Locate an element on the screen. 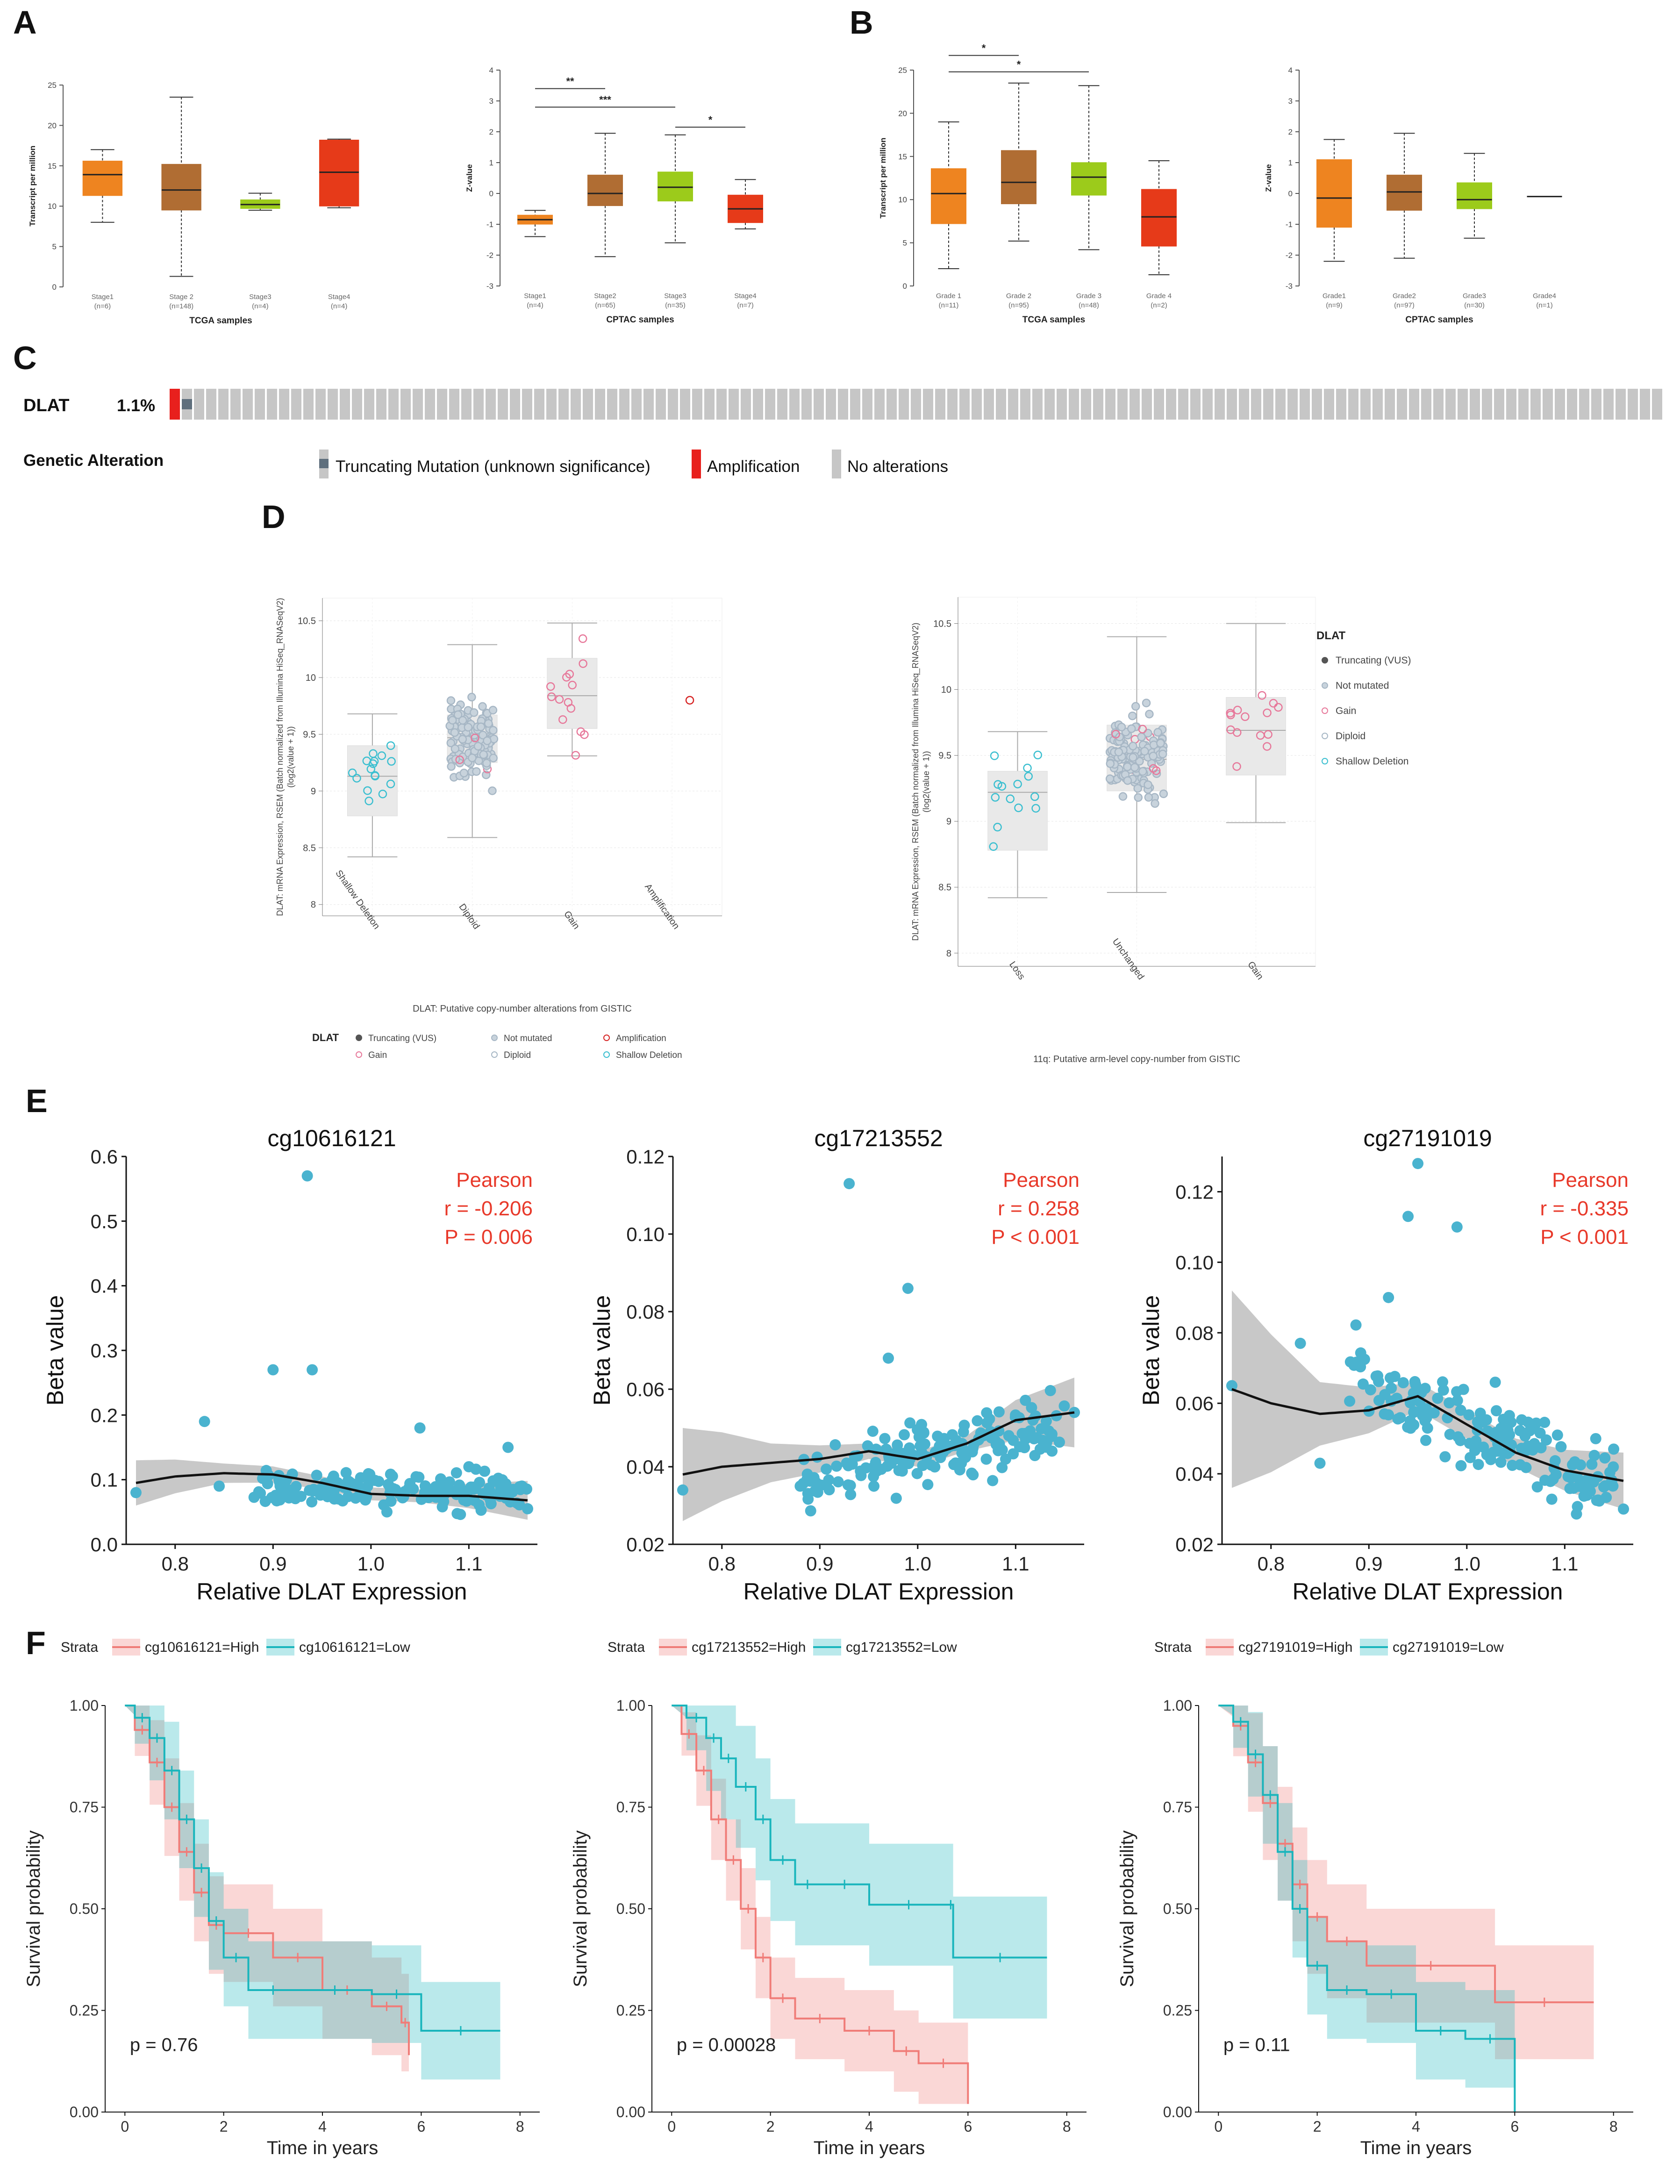 The image size is (1680, 2184). legend-label: Shallow Deletion is located at coordinates (649, 1055).